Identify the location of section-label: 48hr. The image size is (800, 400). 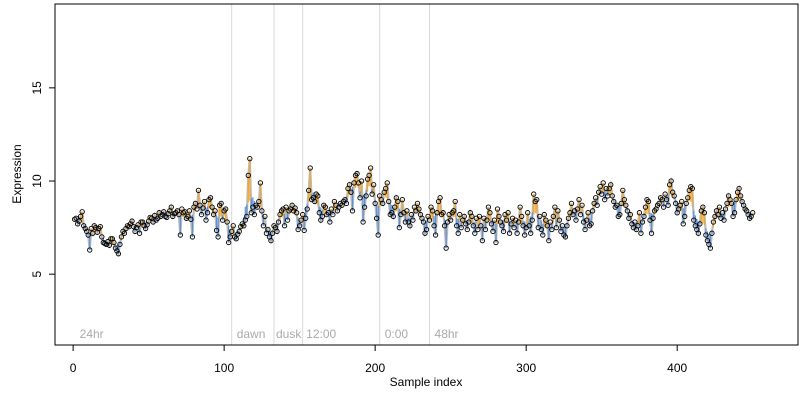
(447, 334).